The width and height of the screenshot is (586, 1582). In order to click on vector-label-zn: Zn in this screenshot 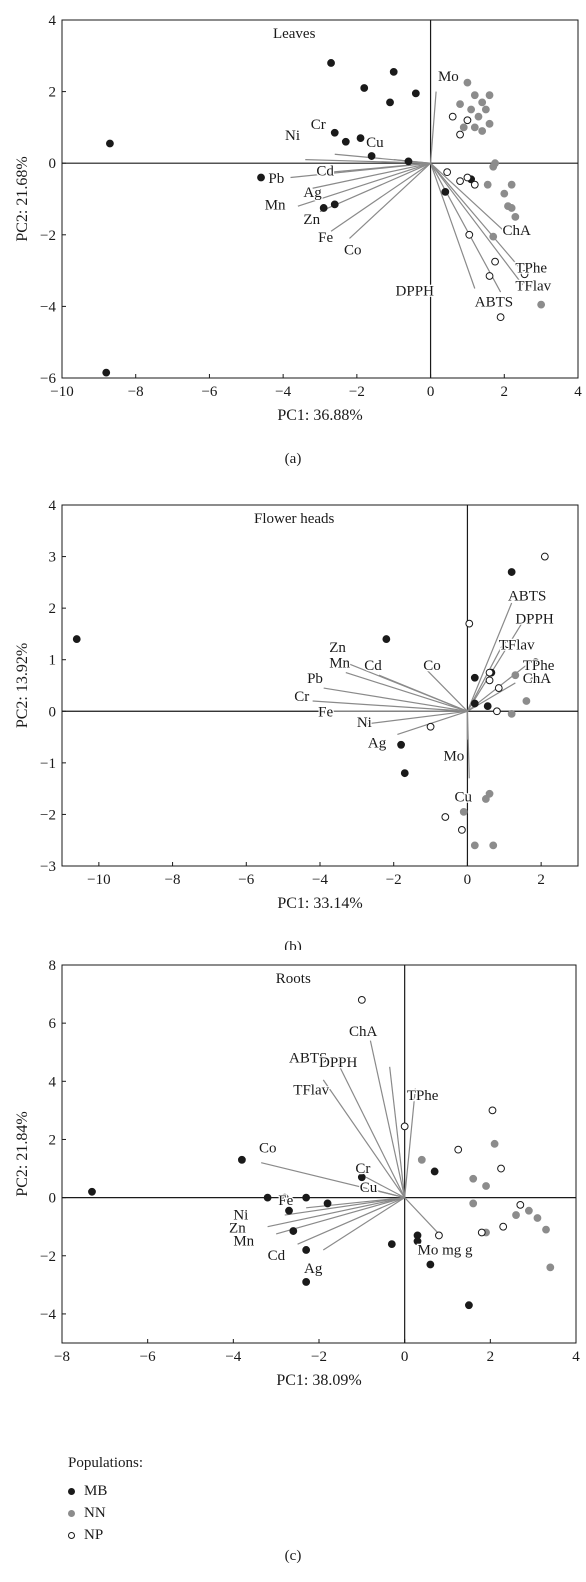, I will do `click(237, 1229)`.